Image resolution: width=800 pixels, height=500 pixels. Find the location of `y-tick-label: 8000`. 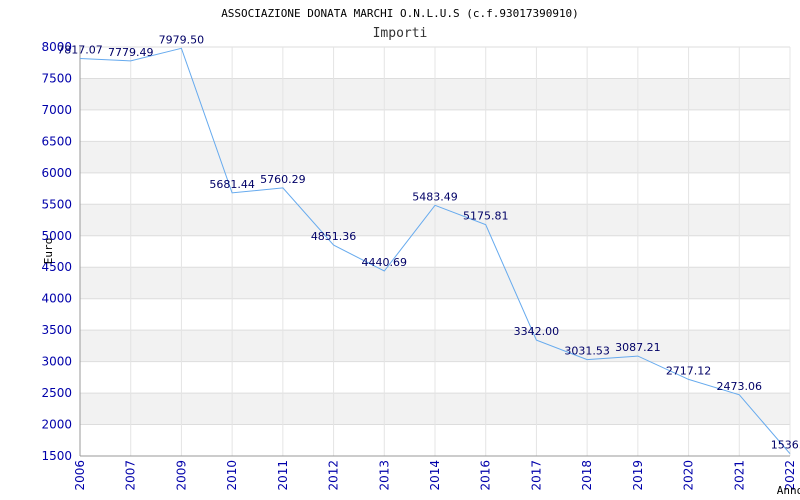

y-tick-label: 8000 is located at coordinates (56, 47).